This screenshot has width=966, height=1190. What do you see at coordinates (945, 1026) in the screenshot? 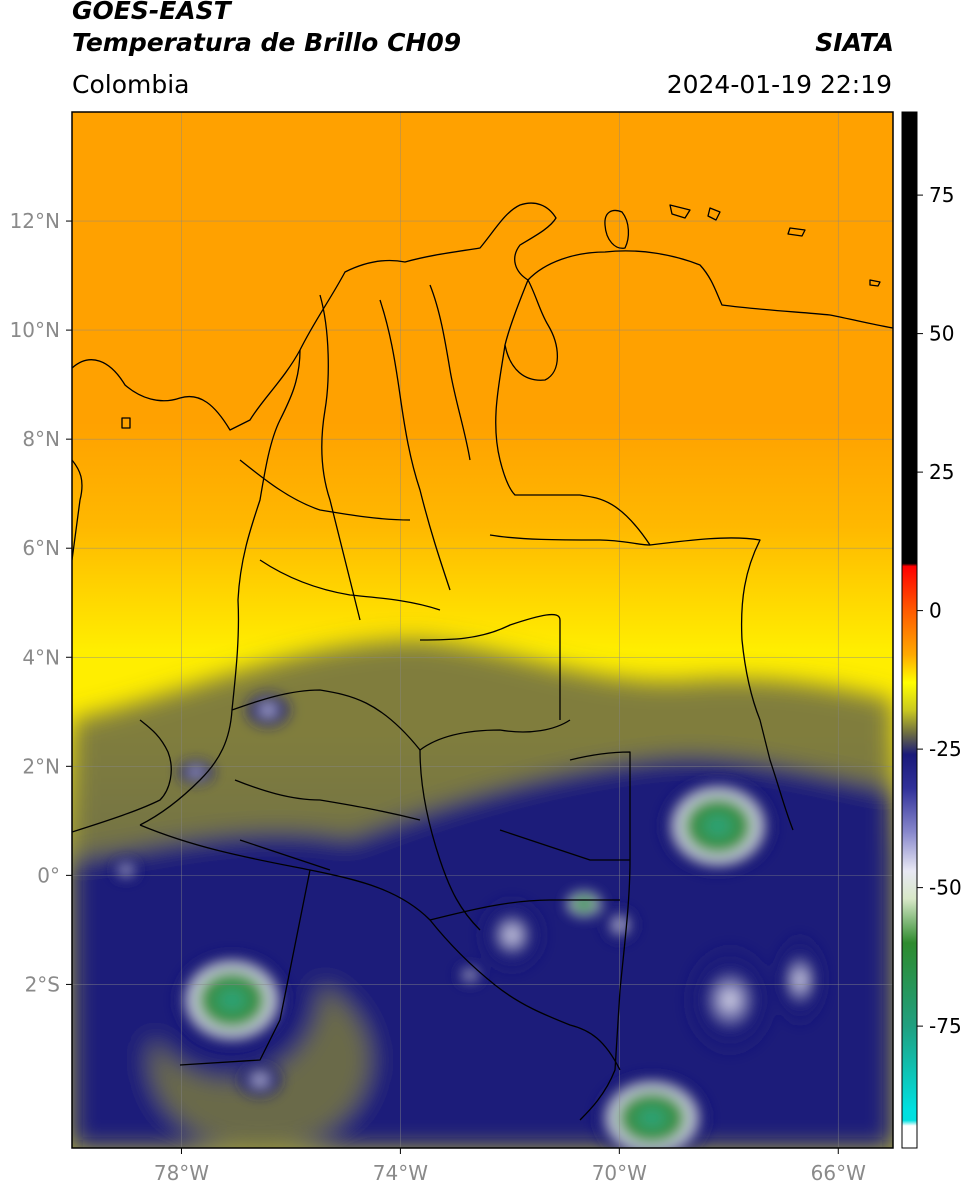
I see `colorbar-tick-label: -75` at bounding box center [945, 1026].